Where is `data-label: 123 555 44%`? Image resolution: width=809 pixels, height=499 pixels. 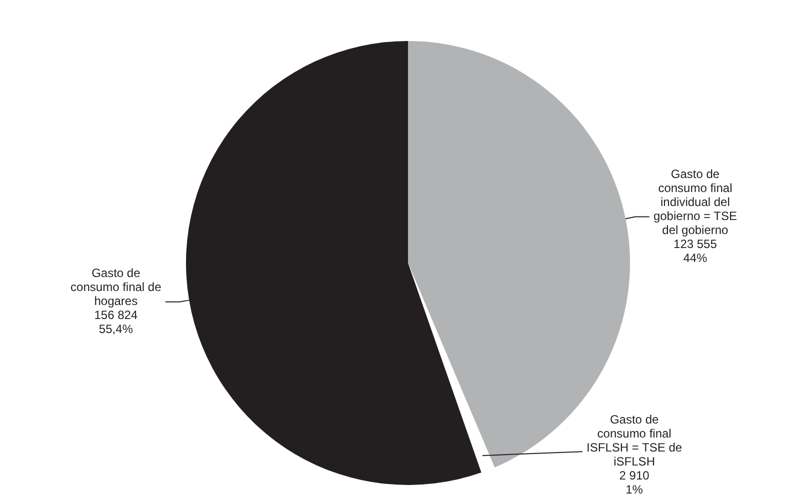
data-label: 123 555 44% is located at coordinates (696, 251).